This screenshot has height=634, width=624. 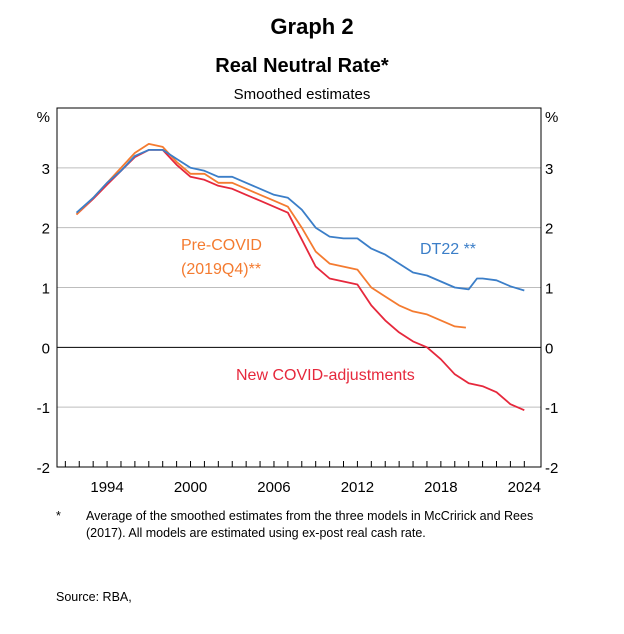 I want to click on y-tick-label-right: 2, so click(x=549, y=229).